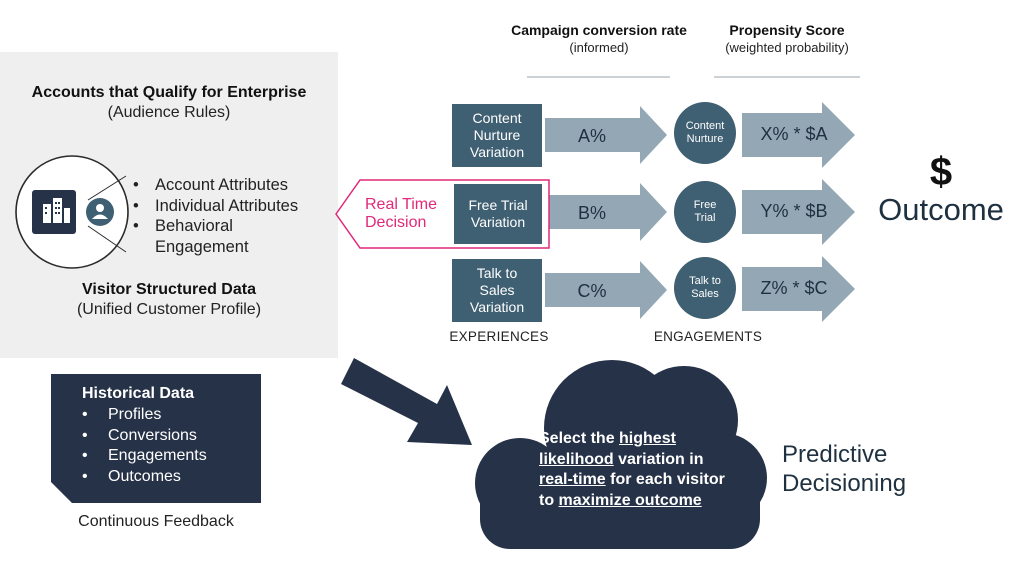 This screenshot has width=1024, height=561. Describe the element at coordinates (100, 212) in the screenshot. I see `user-profile-icon` at that location.